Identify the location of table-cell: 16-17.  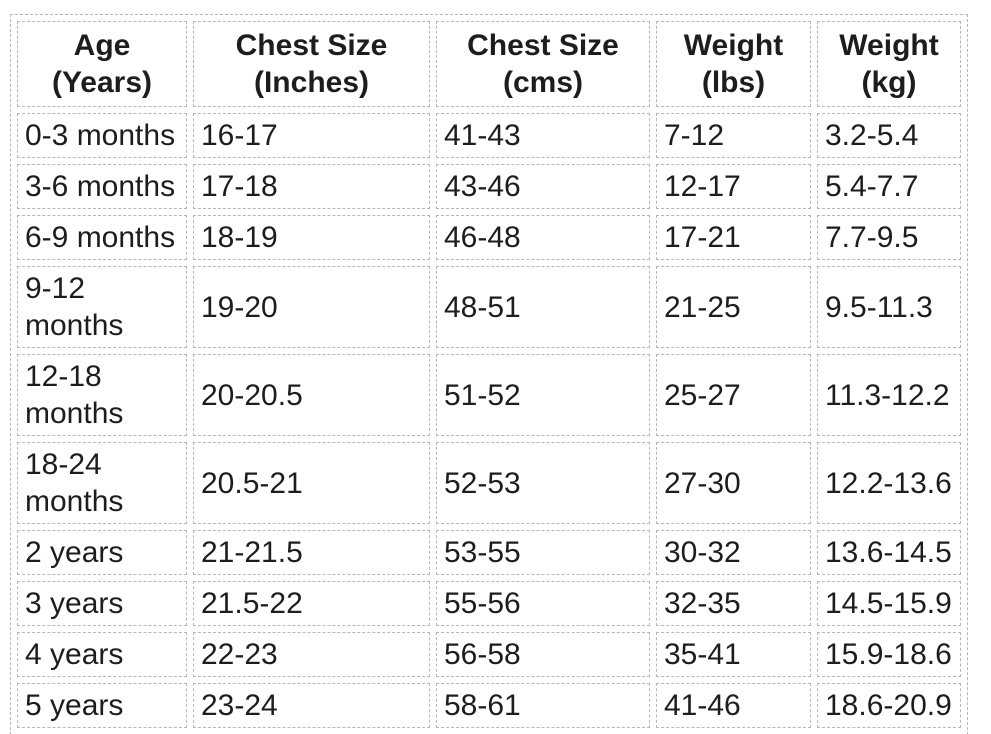
(311, 135).